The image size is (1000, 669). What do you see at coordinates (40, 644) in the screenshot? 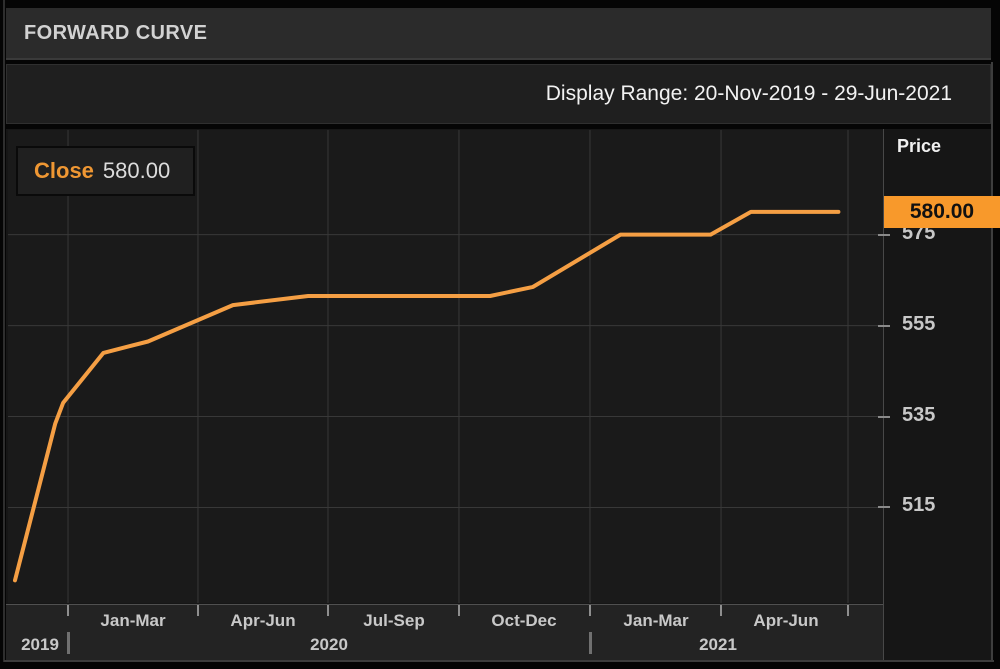
I see `year-label: 2019` at bounding box center [40, 644].